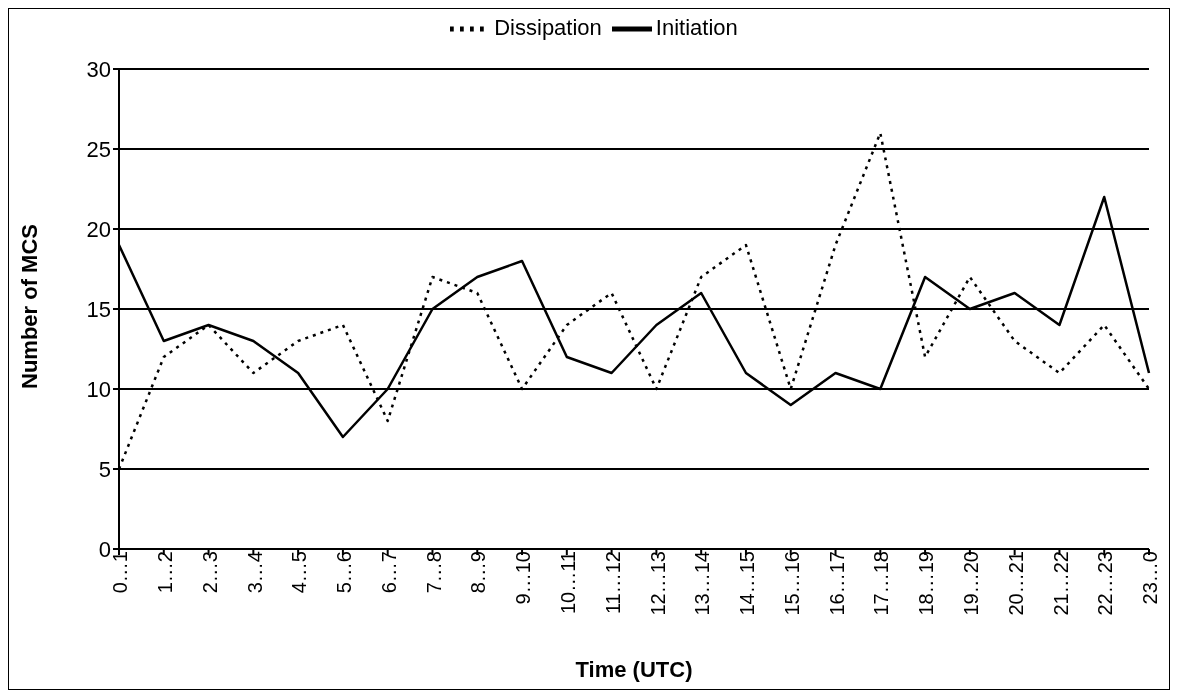 Image resolution: width=1181 pixels, height=698 pixels. What do you see at coordinates (299, 572) in the screenshot?
I see `x-tick-label: 4…5` at bounding box center [299, 572].